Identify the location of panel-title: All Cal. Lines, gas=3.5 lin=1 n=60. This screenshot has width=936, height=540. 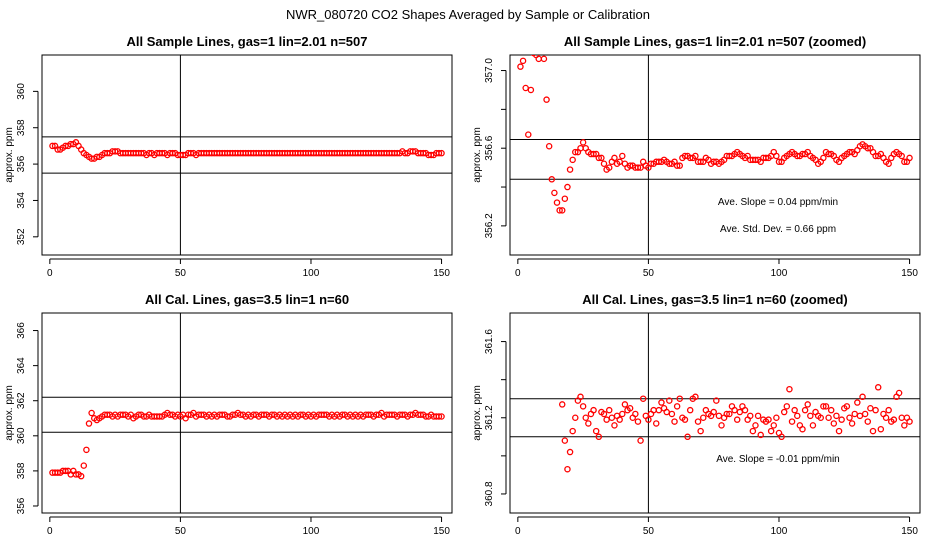
(247, 299).